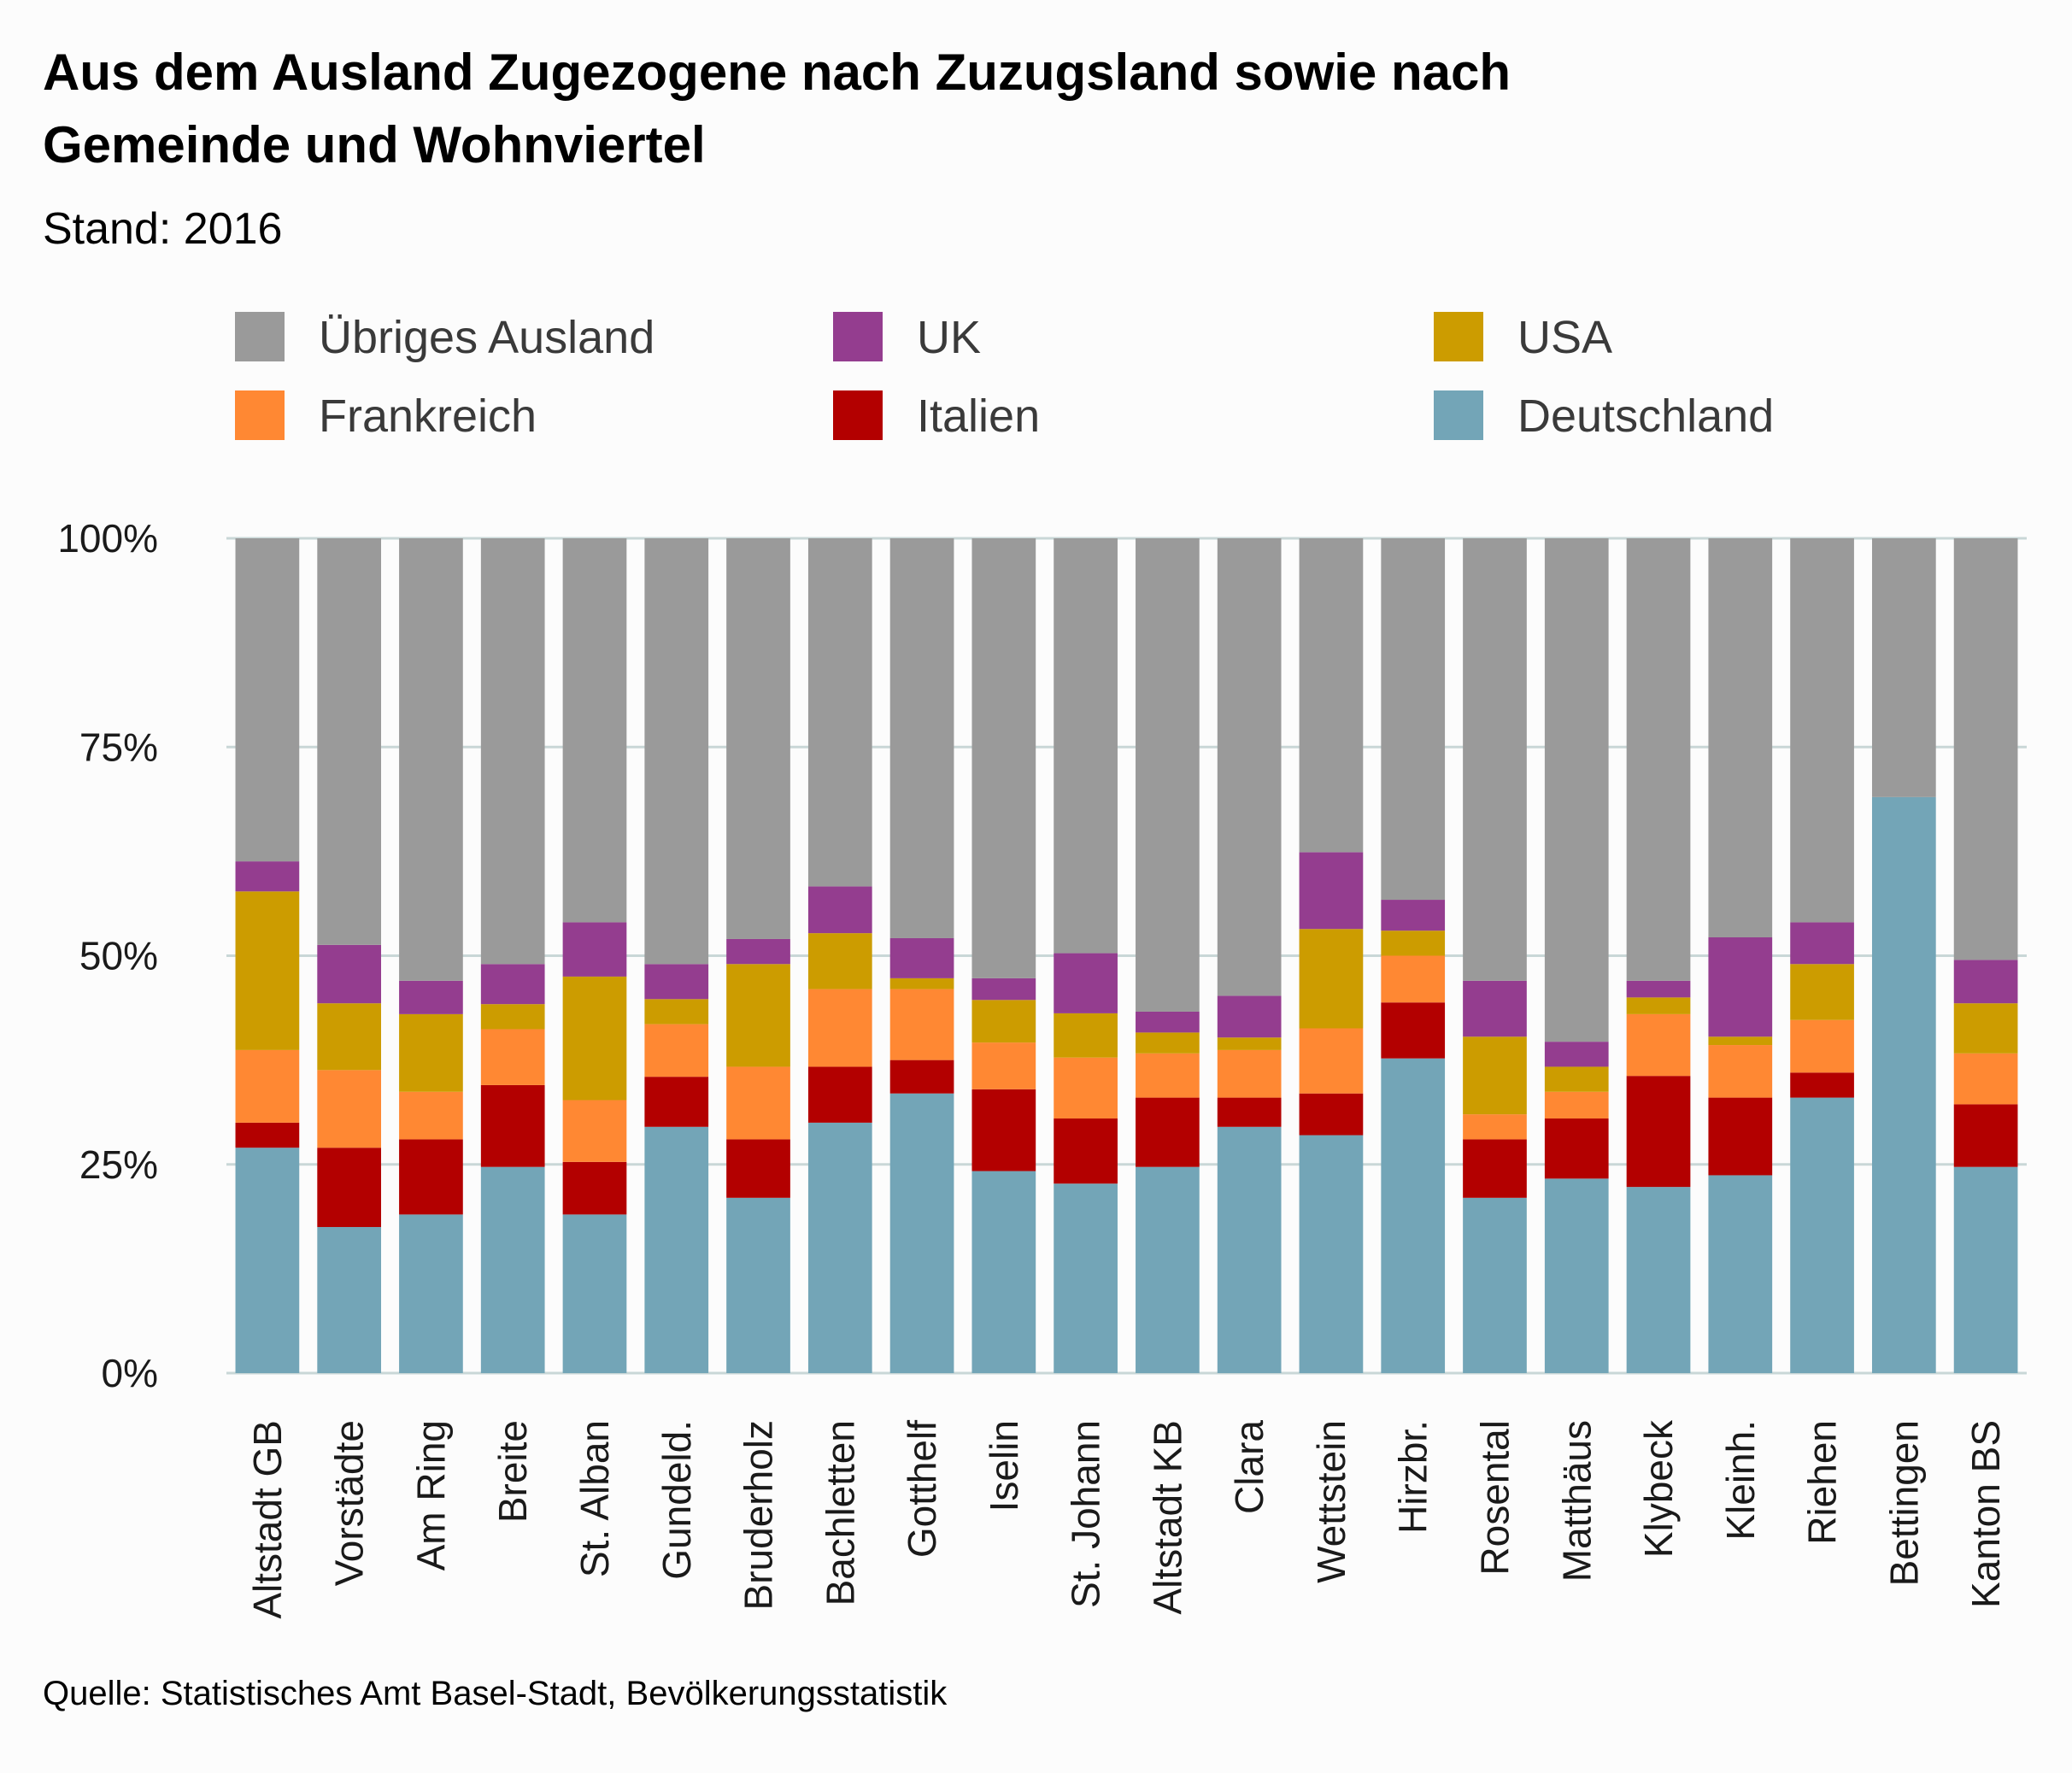 This screenshot has height=1773, width=2072. Describe the element at coordinates (430, 1495) in the screenshot. I see `x-tick-label: Am Ring` at that location.